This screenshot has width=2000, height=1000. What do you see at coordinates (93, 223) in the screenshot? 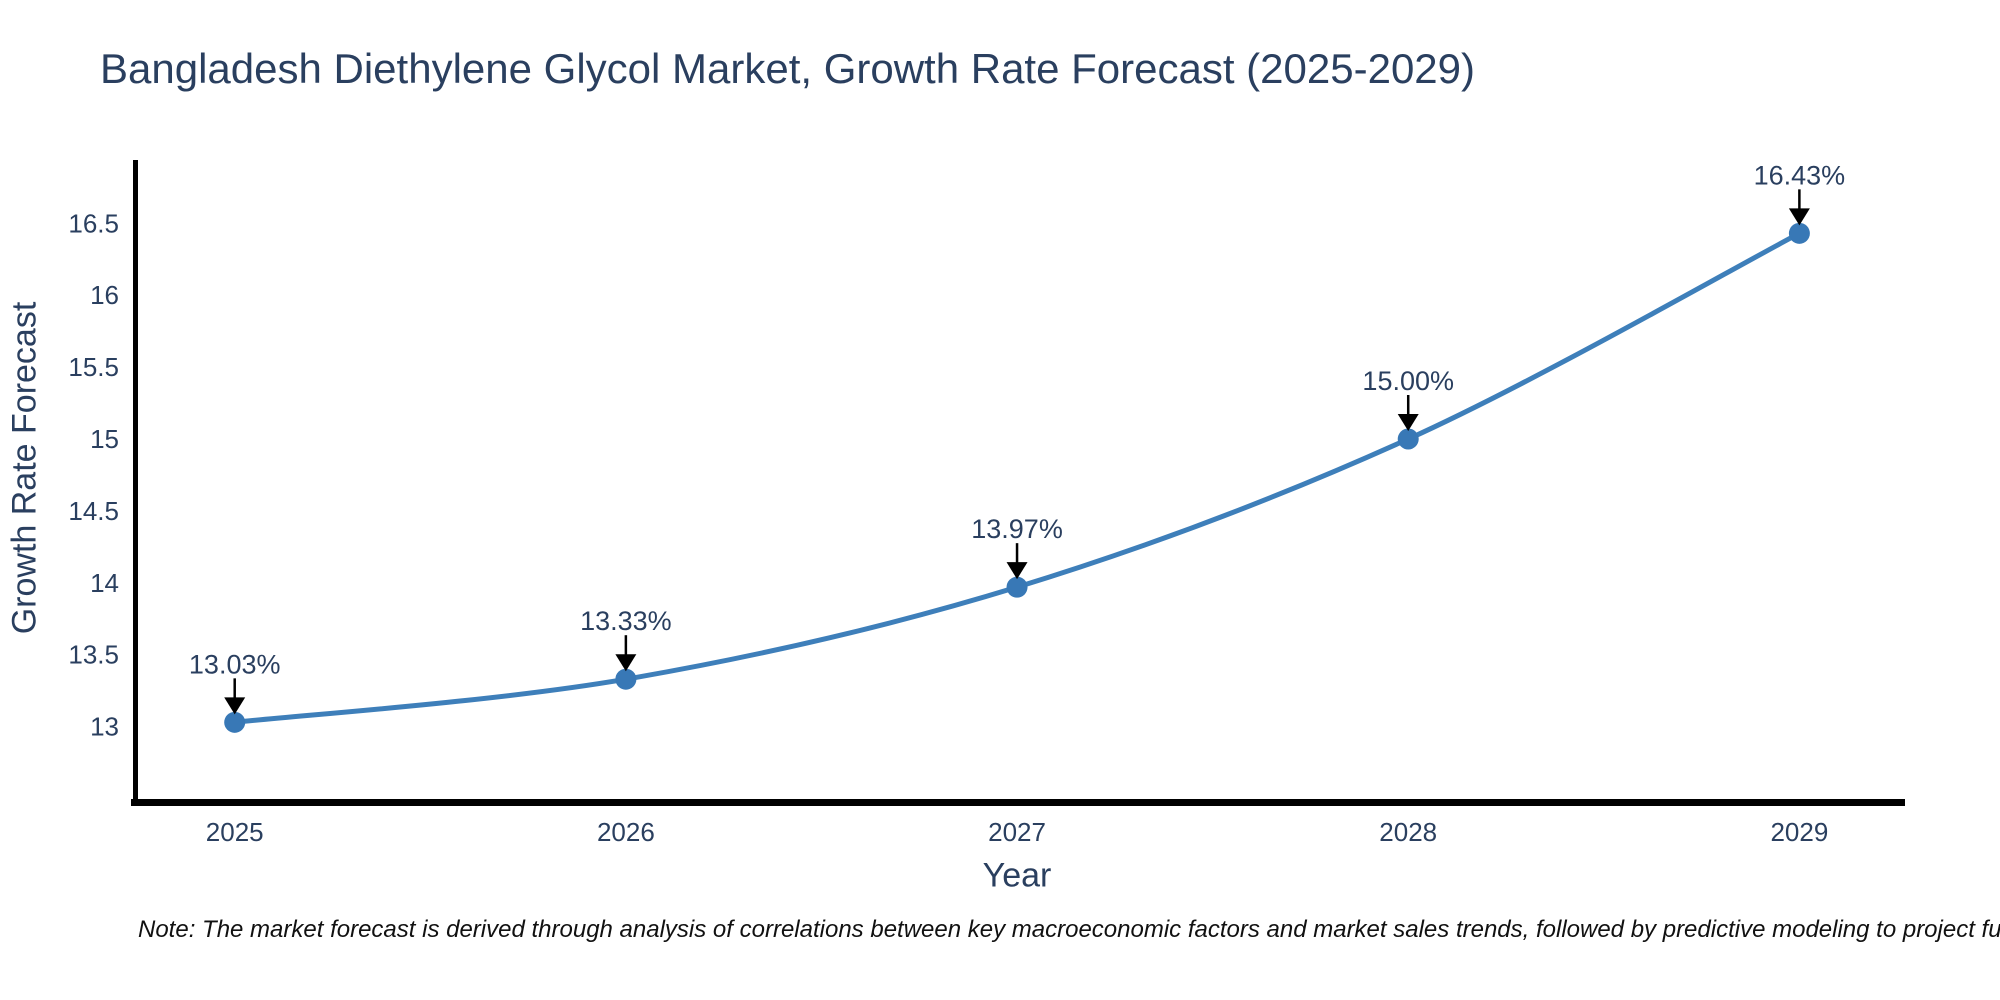
I see `y-tick-label: 16.5` at bounding box center [93, 223].